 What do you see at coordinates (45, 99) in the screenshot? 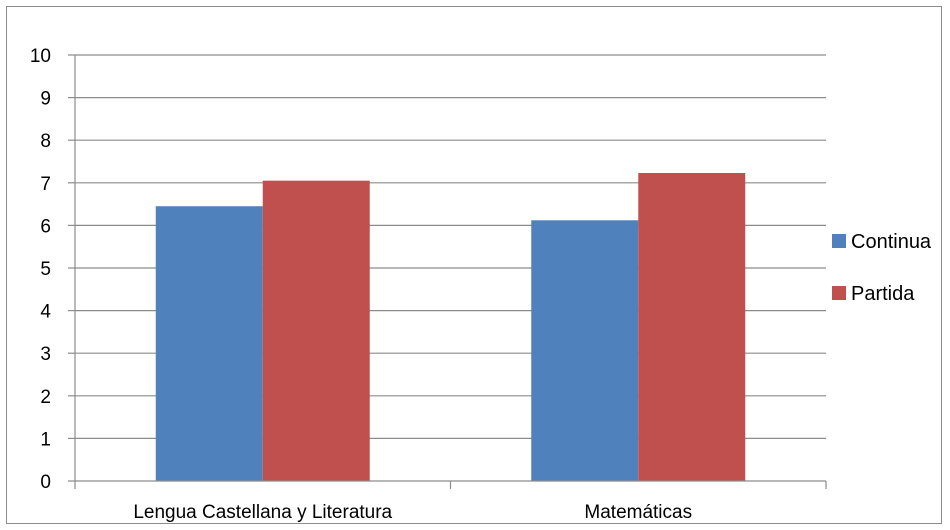
I see `y-tick-label: 9` at bounding box center [45, 99].